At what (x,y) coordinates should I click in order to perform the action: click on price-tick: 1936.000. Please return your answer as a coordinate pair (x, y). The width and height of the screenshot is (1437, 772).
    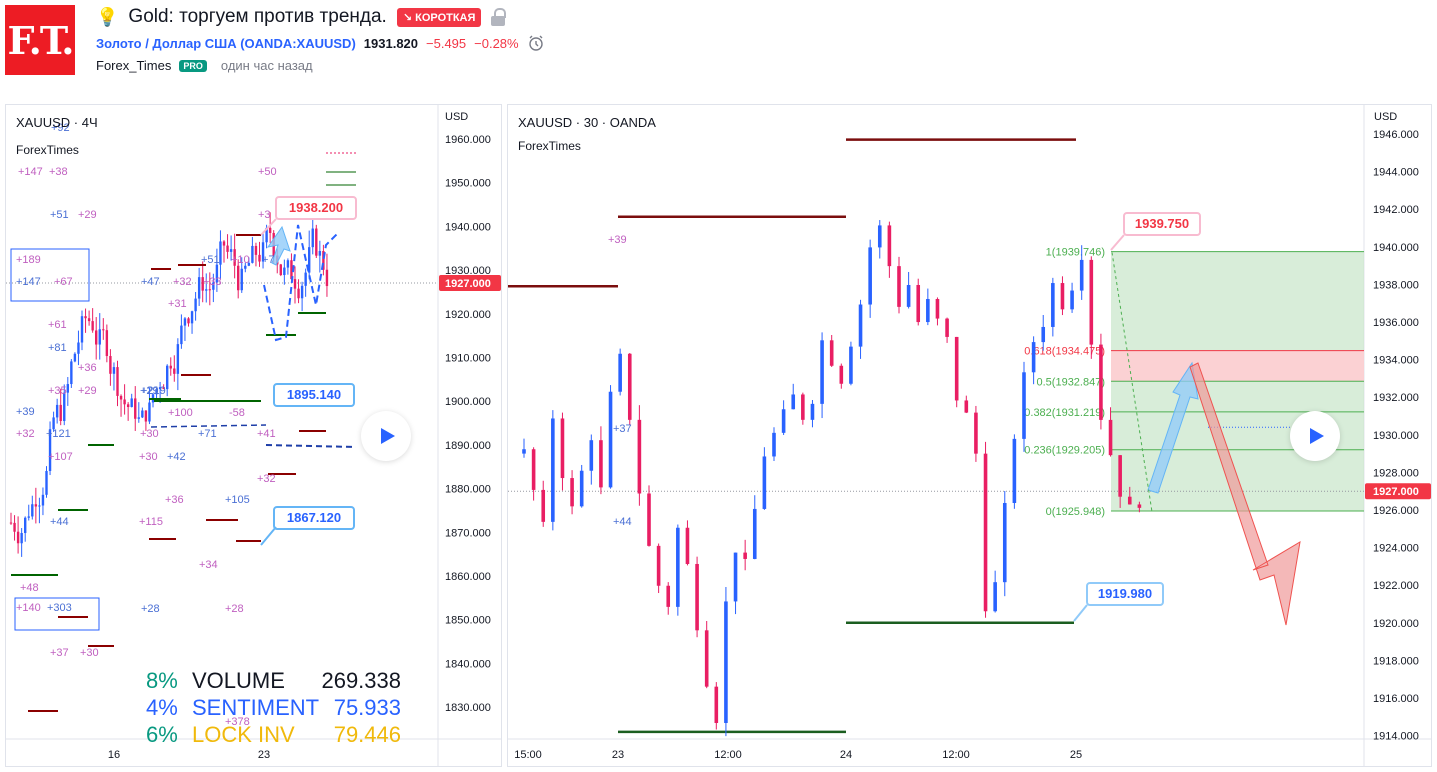
    Looking at the image, I should click on (1396, 323).